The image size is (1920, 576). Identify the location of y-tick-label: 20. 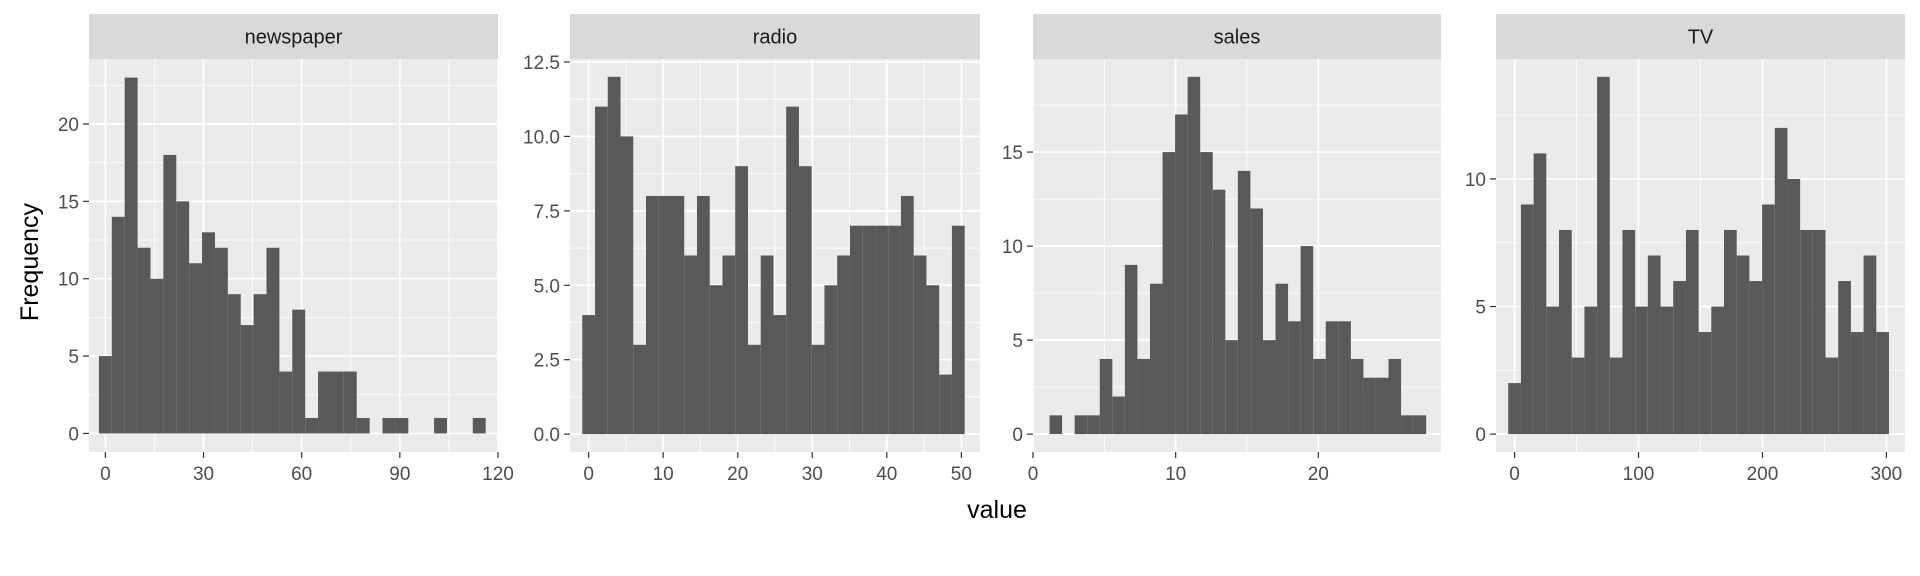
(68, 125).